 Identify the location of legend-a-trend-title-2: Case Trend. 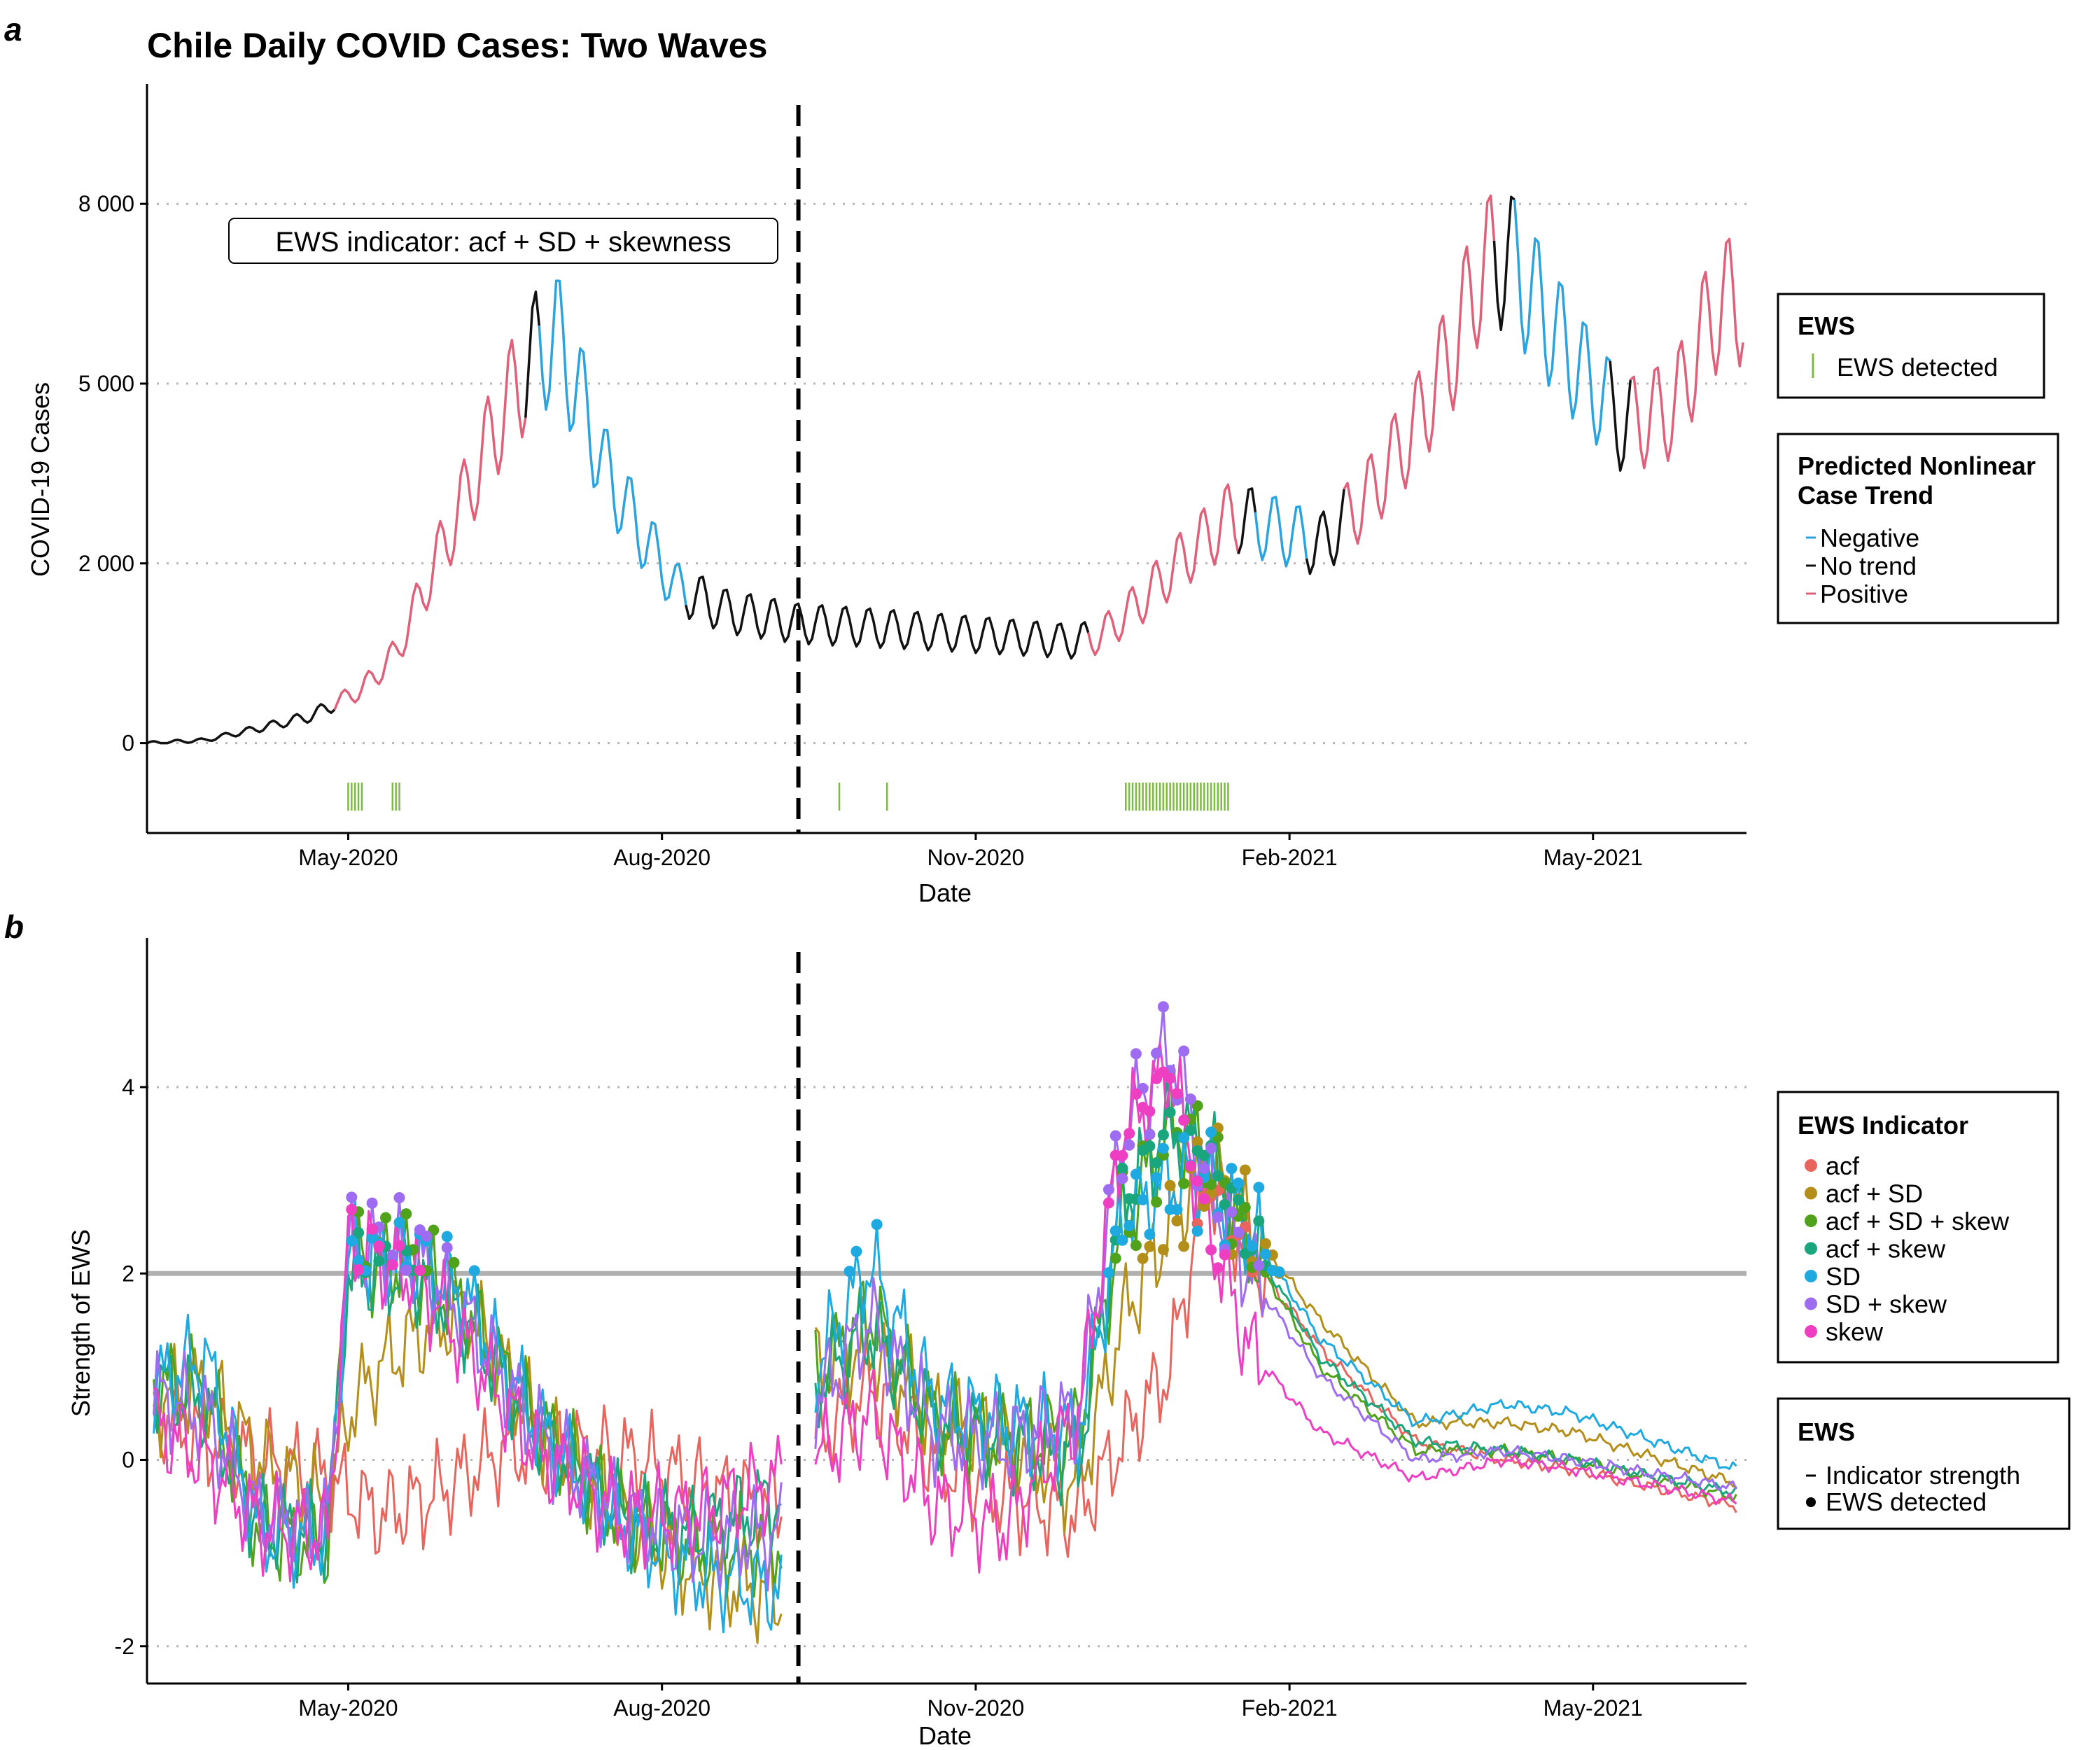
(1865, 495).